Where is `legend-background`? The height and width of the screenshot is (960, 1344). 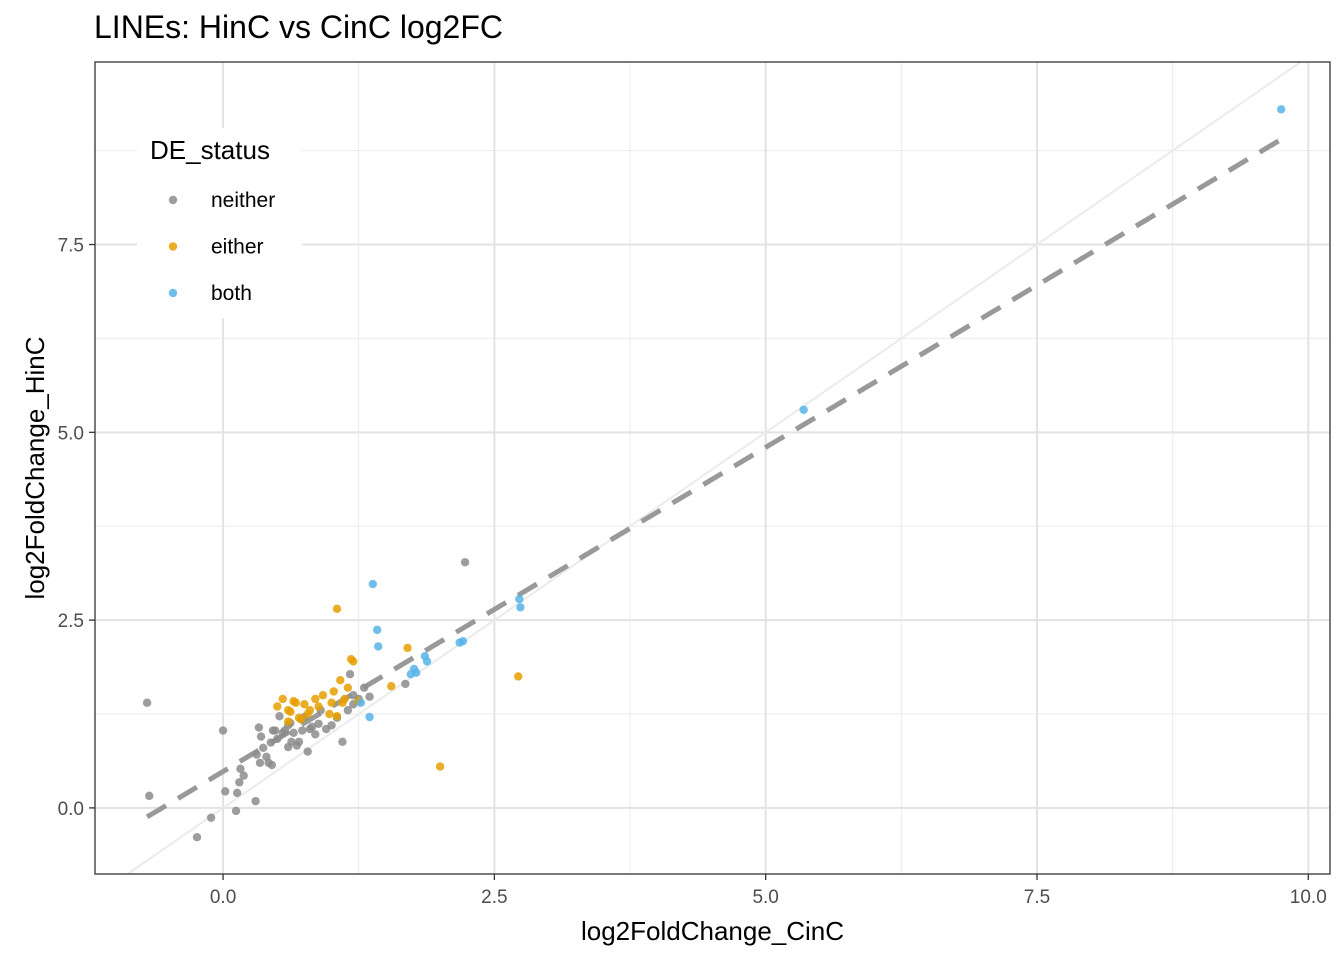
legend-background is located at coordinates (219, 223).